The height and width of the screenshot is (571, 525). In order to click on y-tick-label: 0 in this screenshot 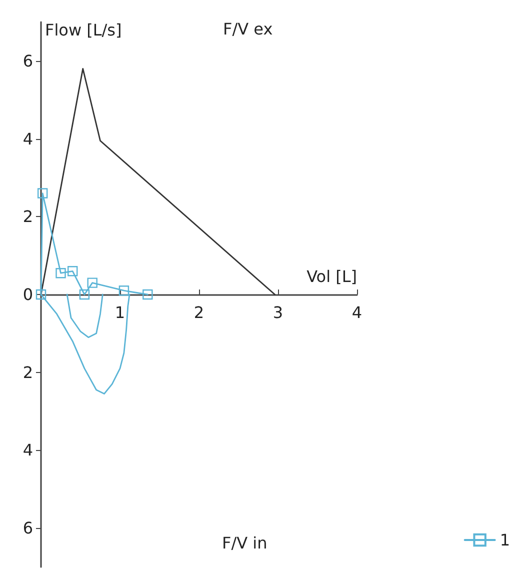, I will do `click(27, 294)`.